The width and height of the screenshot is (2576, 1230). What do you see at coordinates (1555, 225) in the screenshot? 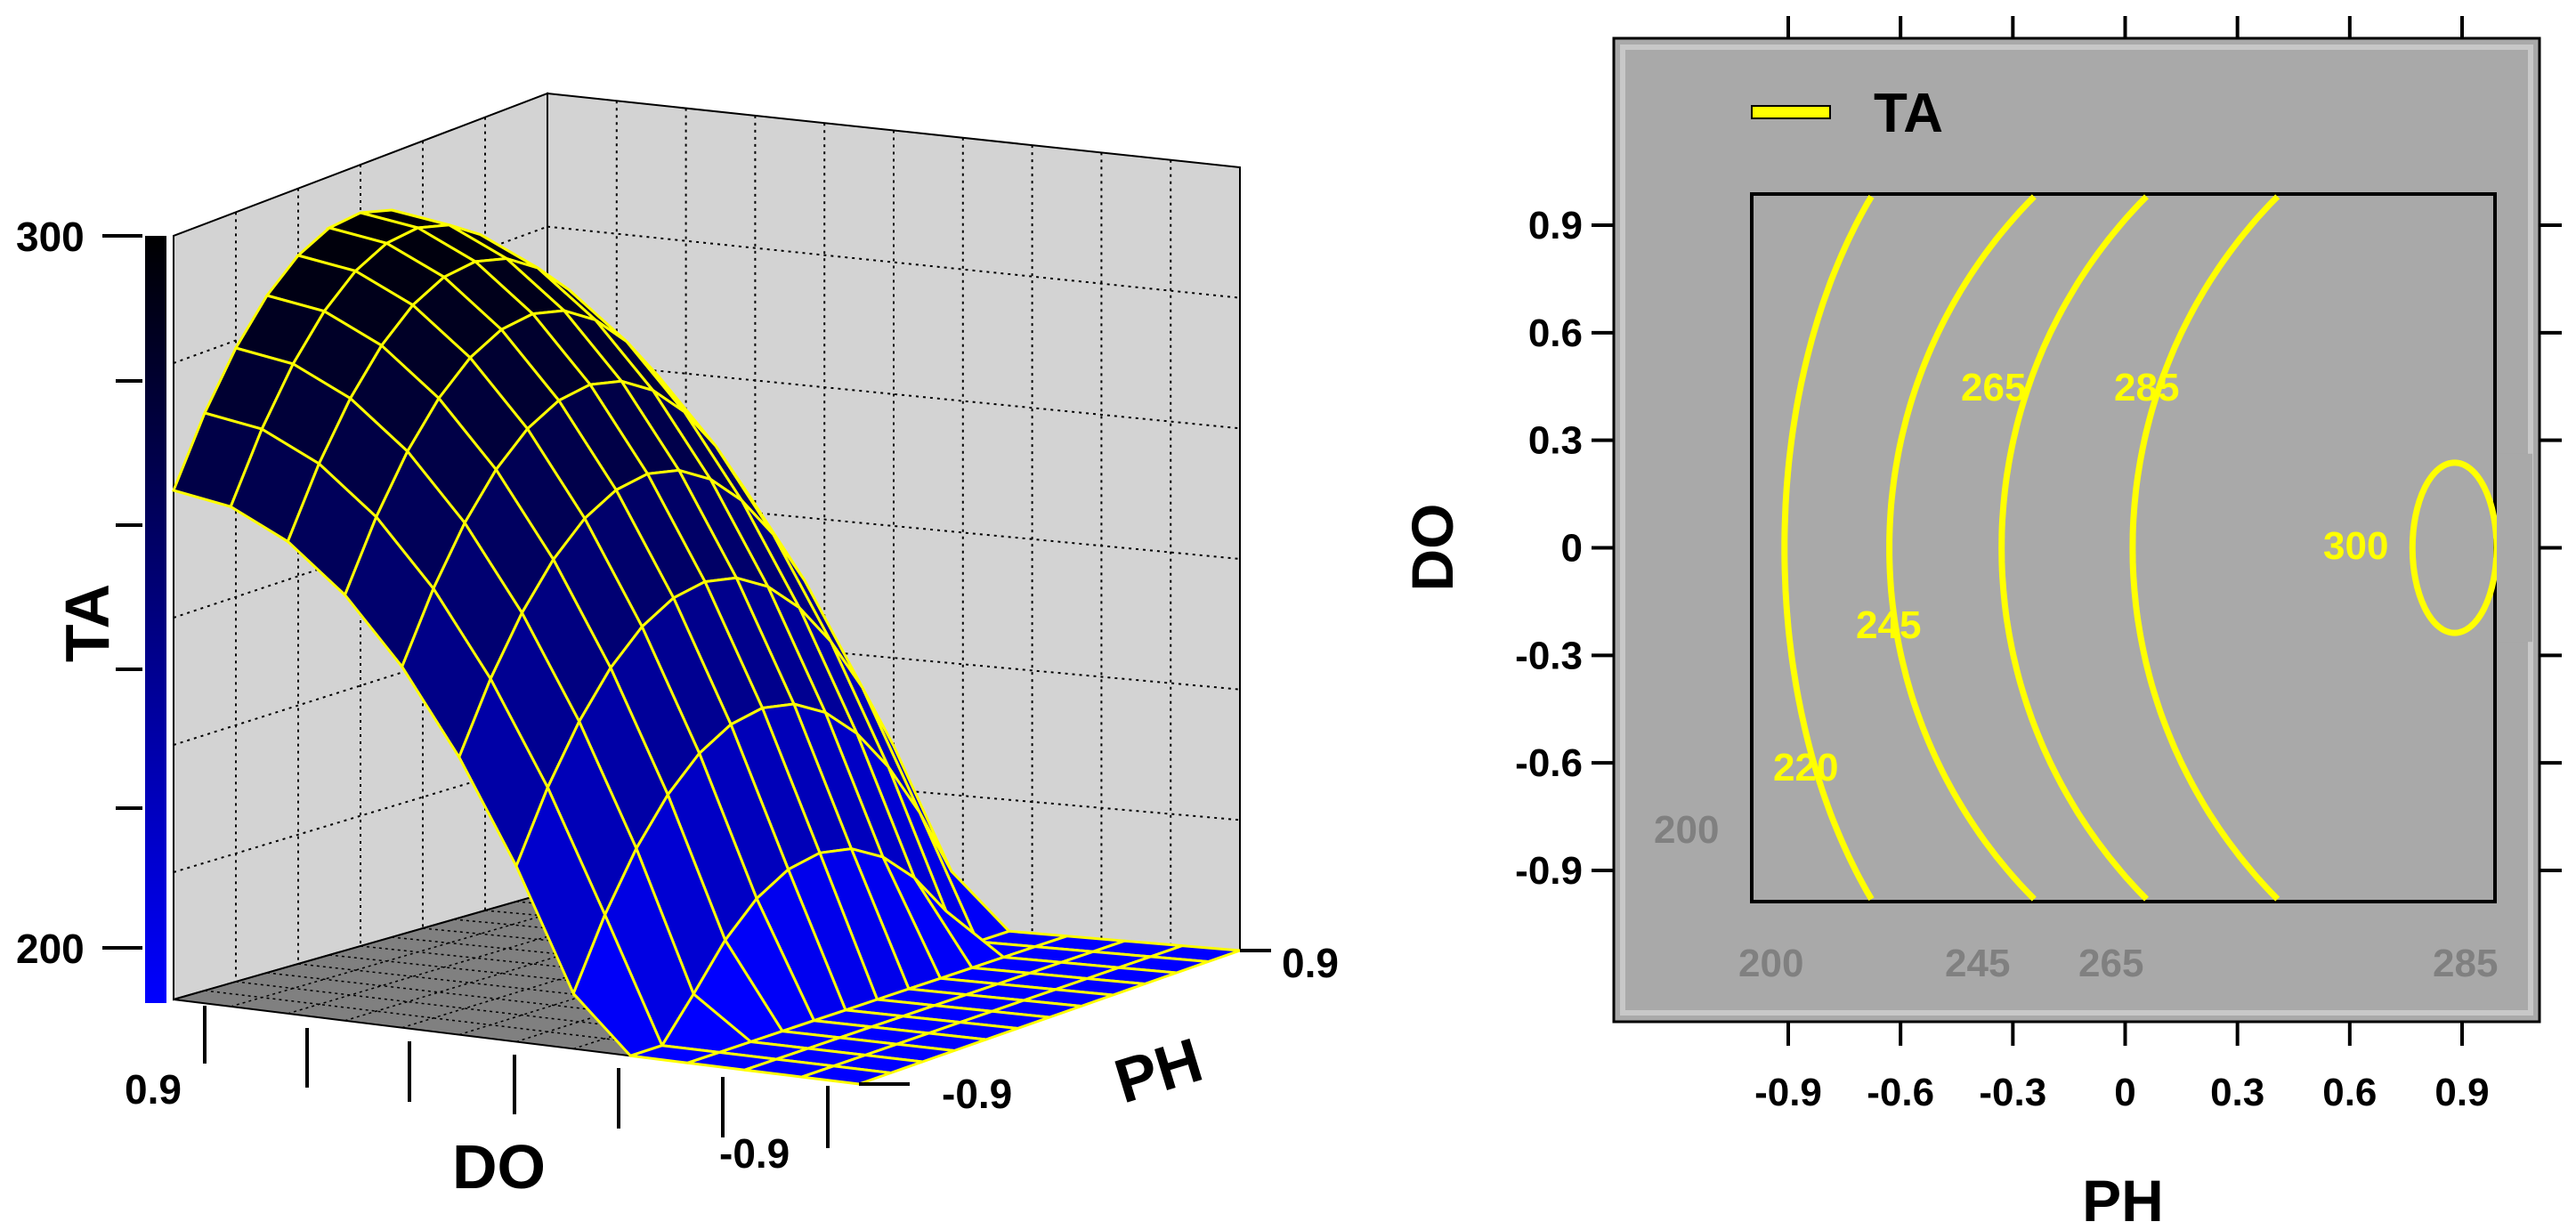
I see `contour-y-tick-label: 0.9` at bounding box center [1555, 225].